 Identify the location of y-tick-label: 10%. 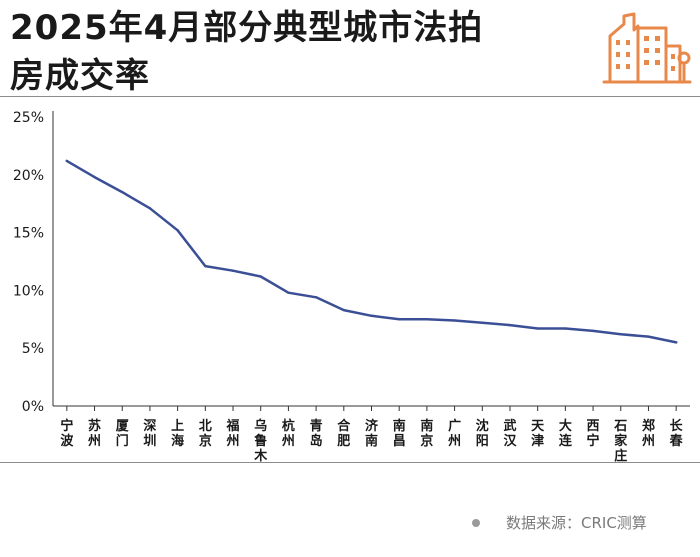
(28, 291).